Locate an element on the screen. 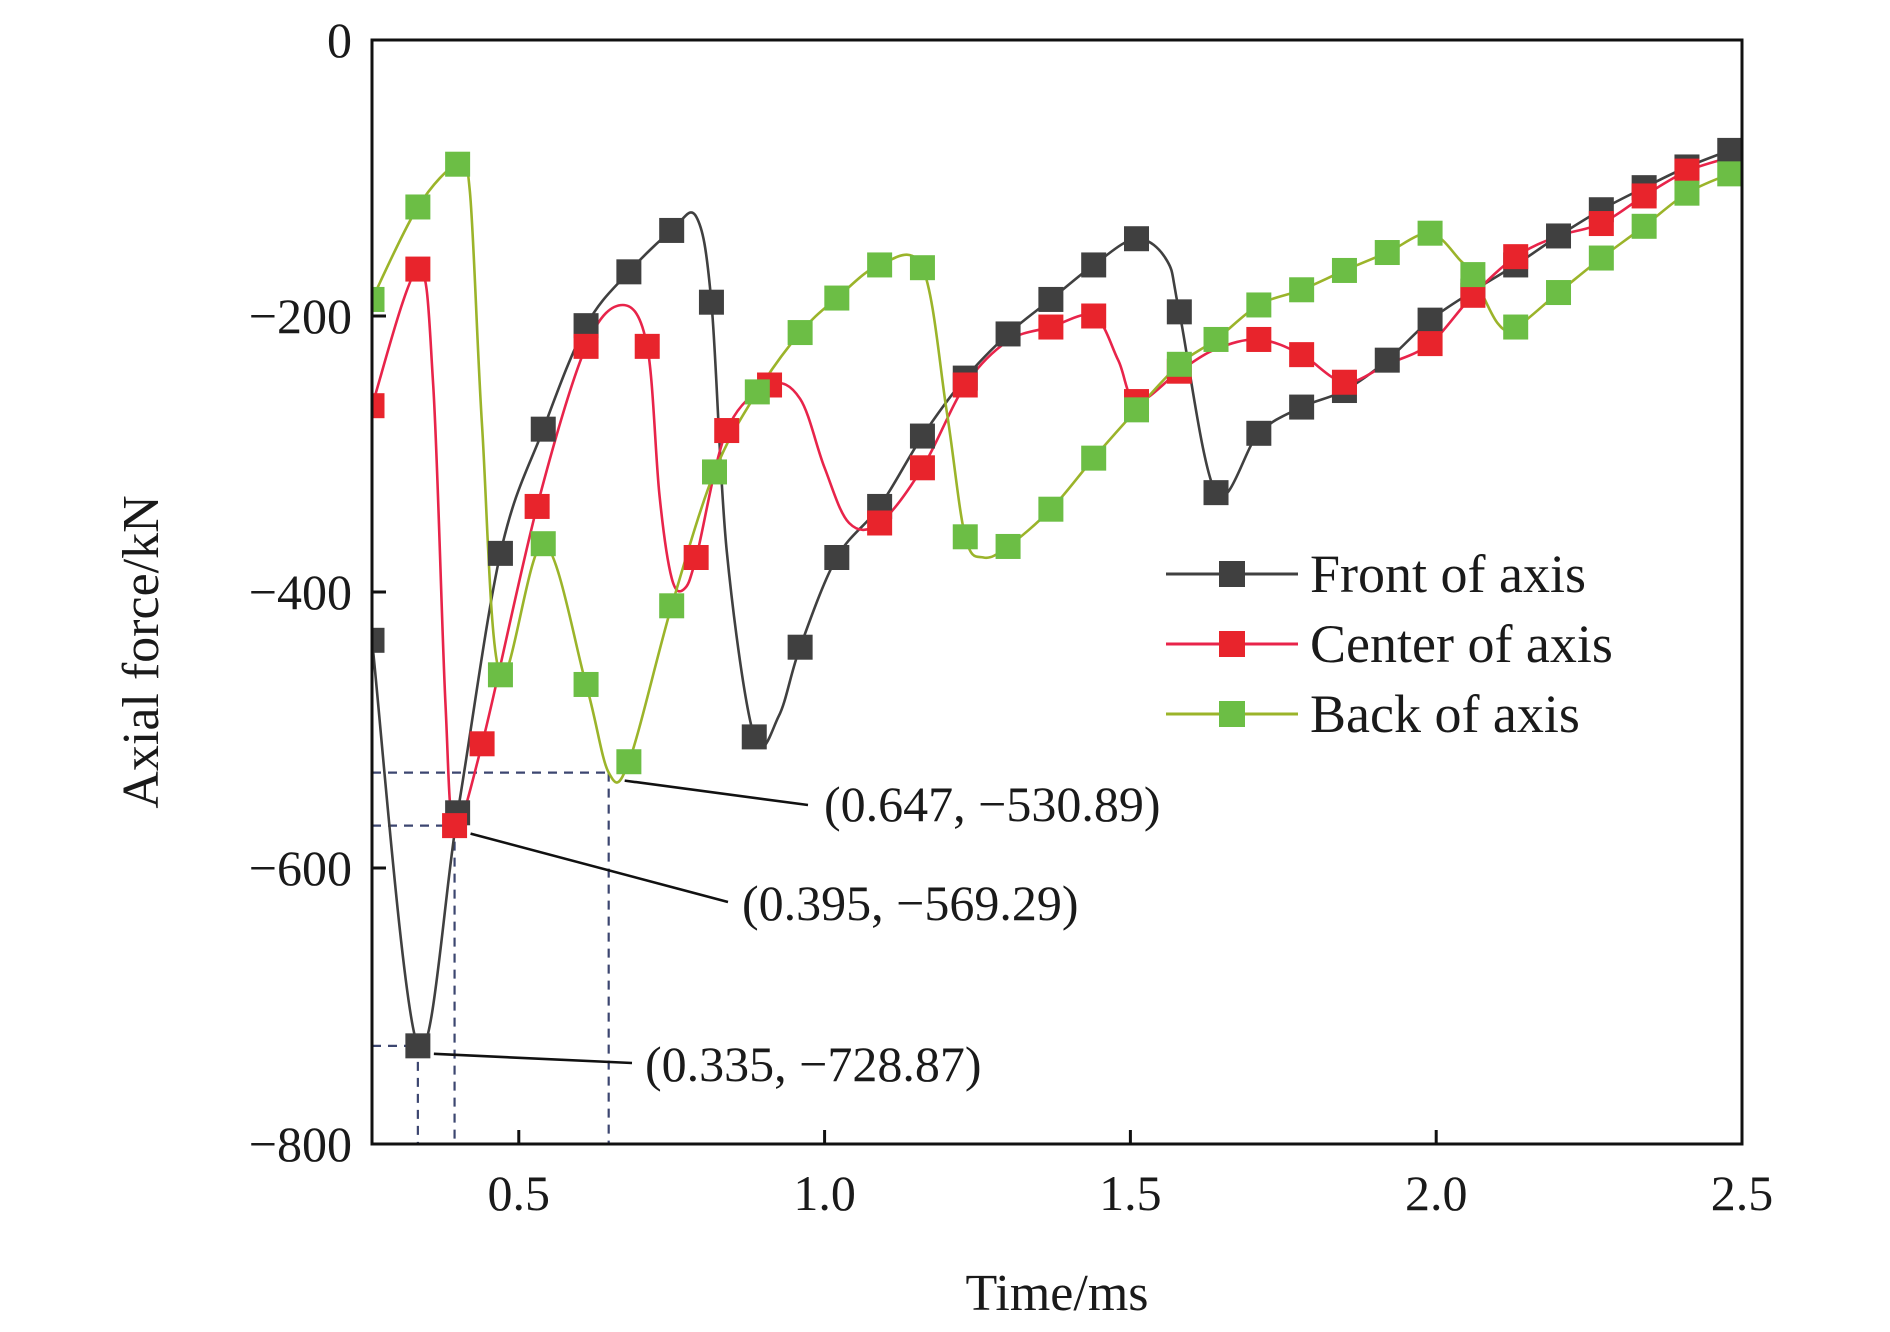 Image resolution: width=1890 pixels, height=1332 pixels. annotation-label-1: (0.395, −569.29) is located at coordinates (910, 903).